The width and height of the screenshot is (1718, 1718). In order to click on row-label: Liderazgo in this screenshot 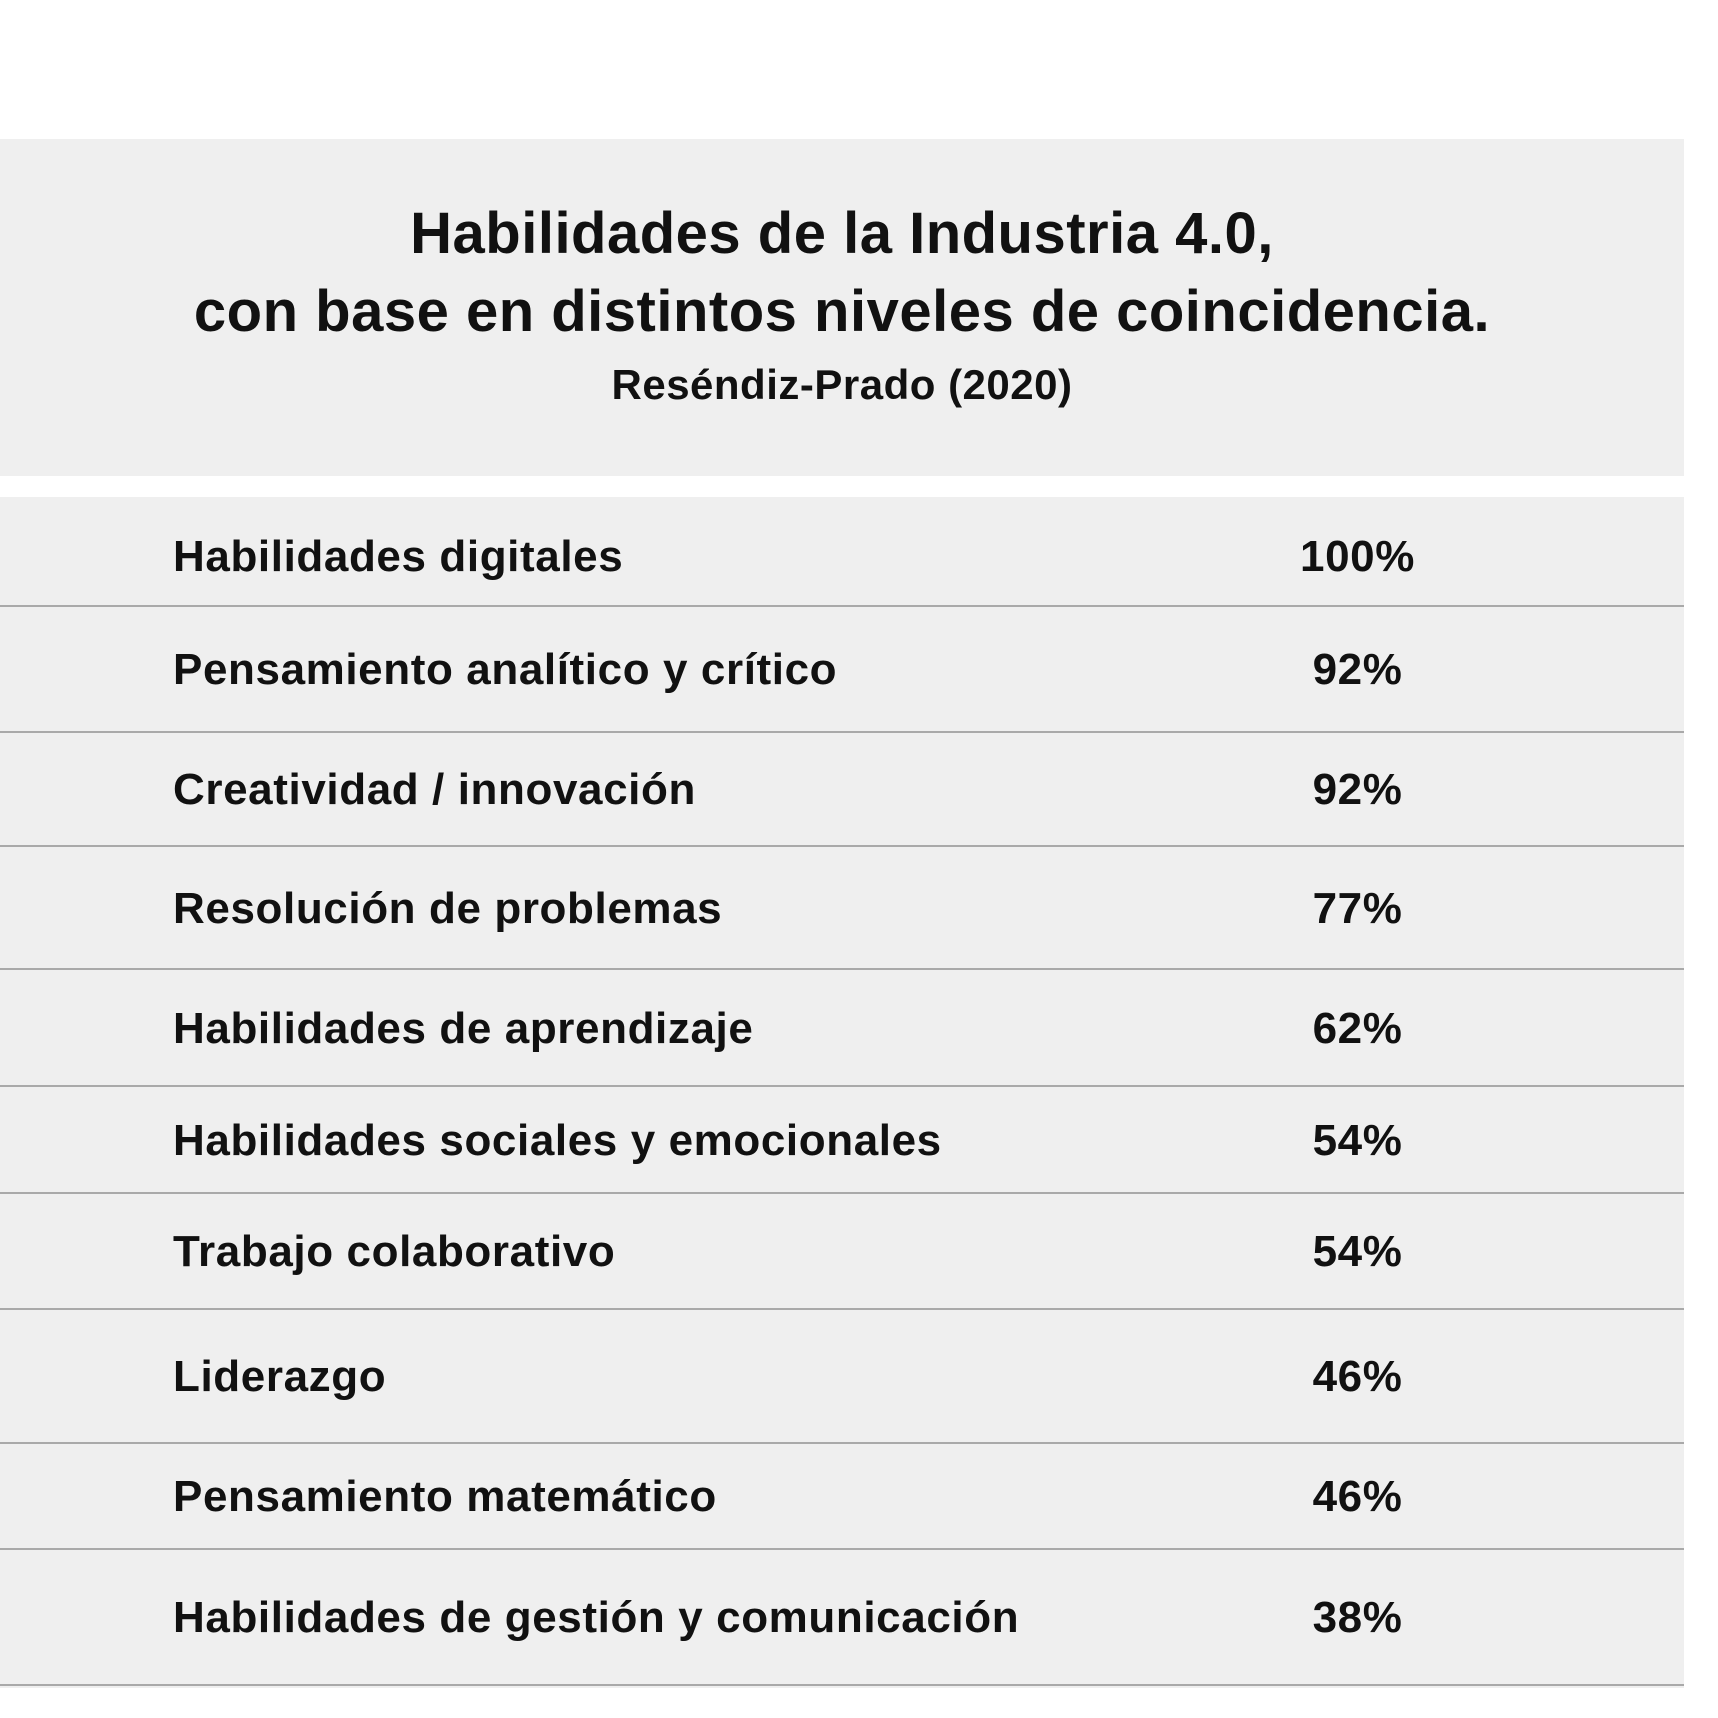, I will do `click(280, 1376)`.